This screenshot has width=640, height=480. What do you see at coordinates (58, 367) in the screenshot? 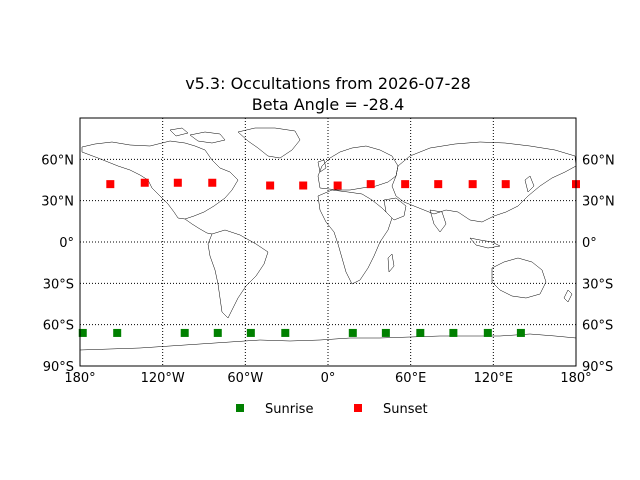
I see `y-tick-label-left: 90°S` at bounding box center [58, 367].